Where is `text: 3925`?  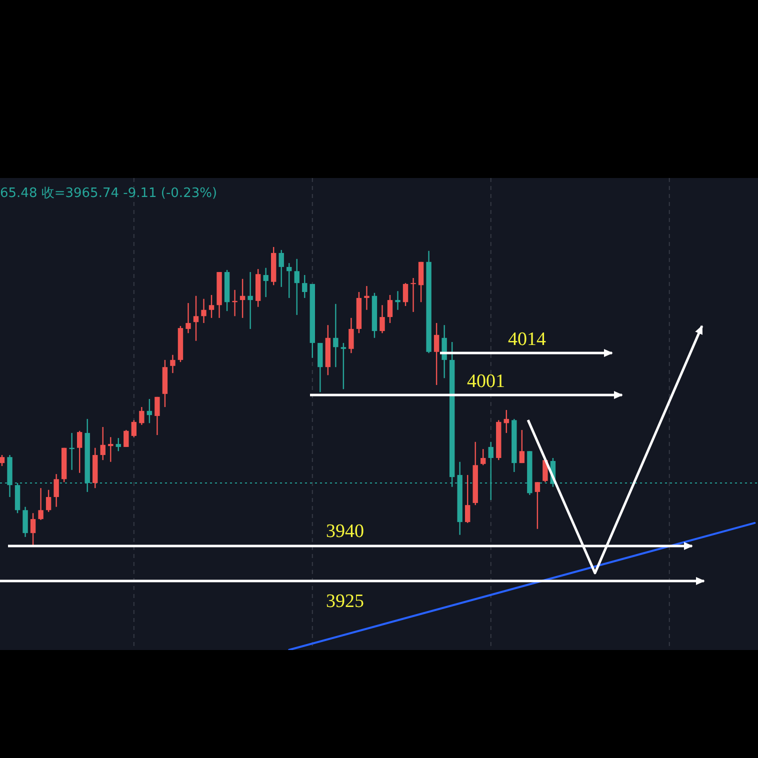
text: 3925 is located at coordinates (345, 601).